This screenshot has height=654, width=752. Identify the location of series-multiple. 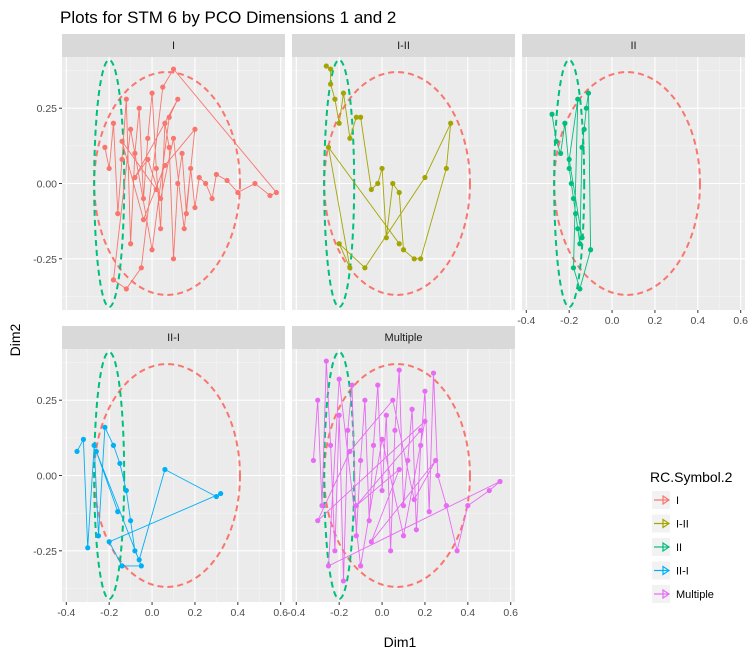
(406, 471).